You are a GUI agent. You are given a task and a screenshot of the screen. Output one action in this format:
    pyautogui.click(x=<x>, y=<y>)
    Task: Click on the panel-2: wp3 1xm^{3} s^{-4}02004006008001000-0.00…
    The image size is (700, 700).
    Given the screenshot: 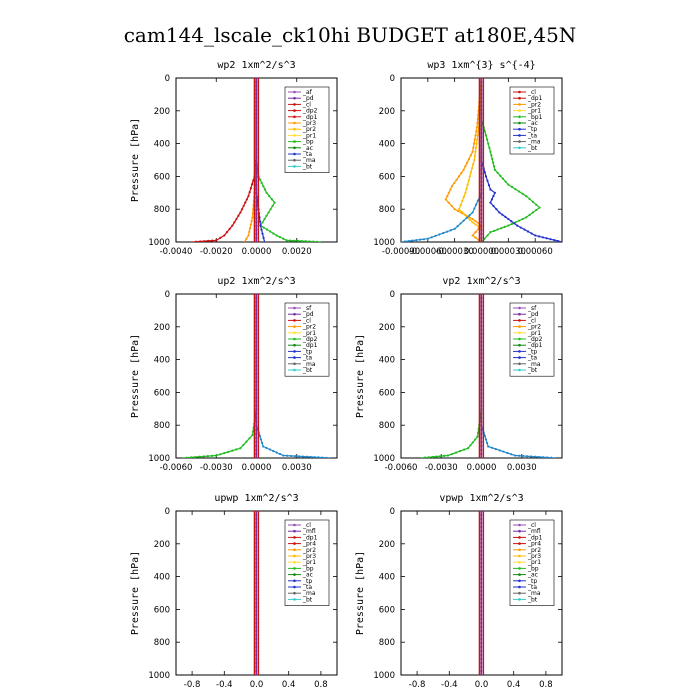 What is the action you would take?
    pyautogui.click(x=468, y=158)
    